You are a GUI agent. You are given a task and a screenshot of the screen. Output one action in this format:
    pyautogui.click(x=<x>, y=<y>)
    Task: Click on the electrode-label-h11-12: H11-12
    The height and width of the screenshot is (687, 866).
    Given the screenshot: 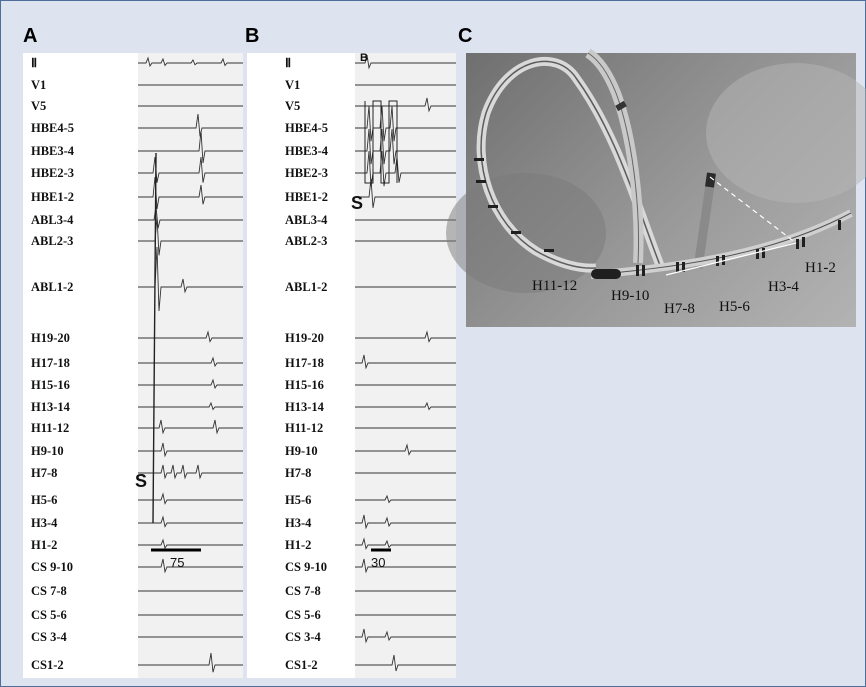 What is the action you would take?
    pyautogui.click(x=555, y=286)
    